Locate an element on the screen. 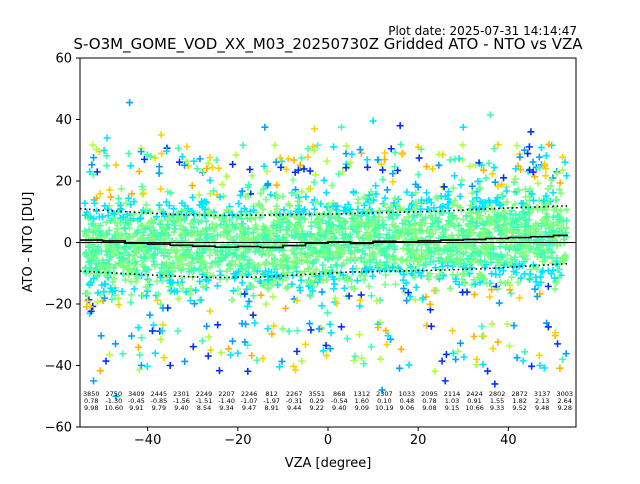  bin-count: 1312 is located at coordinates (362, 394).